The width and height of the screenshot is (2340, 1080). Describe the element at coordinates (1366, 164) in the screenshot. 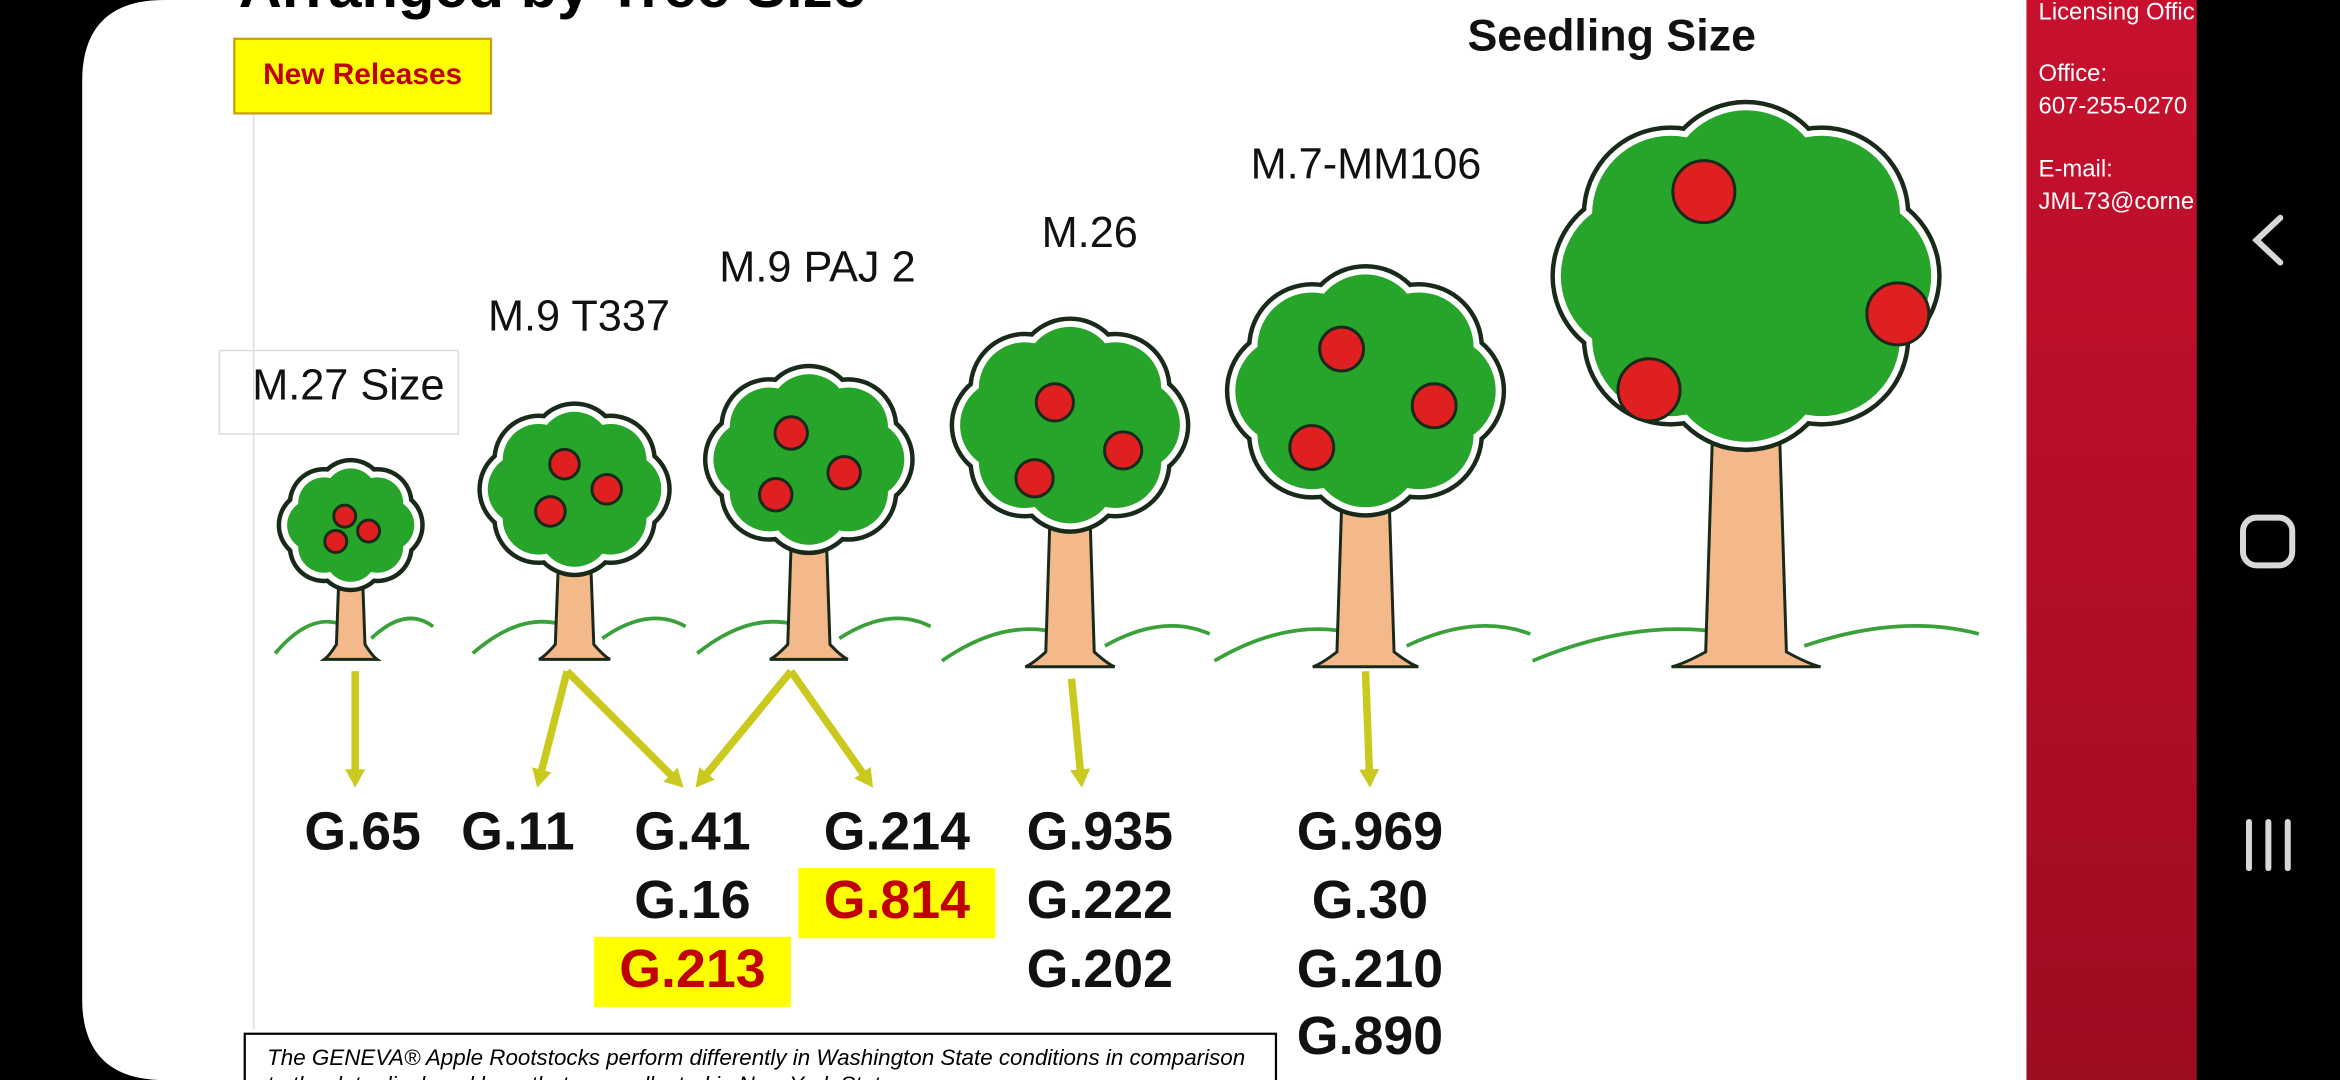

I see `size-label: M.7-MM106` at that location.